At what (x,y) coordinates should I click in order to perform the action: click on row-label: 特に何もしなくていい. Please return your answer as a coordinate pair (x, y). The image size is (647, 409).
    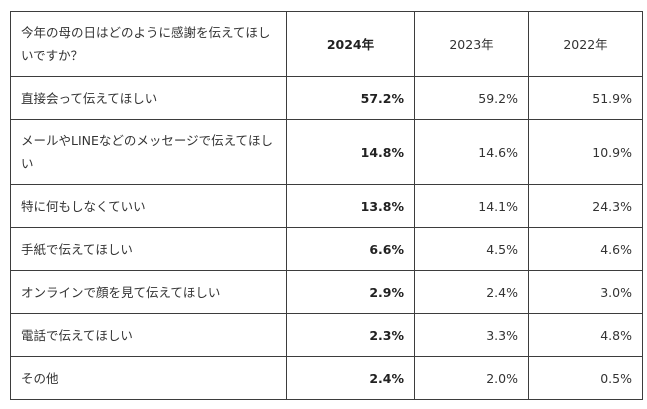
    Looking at the image, I should click on (148, 206).